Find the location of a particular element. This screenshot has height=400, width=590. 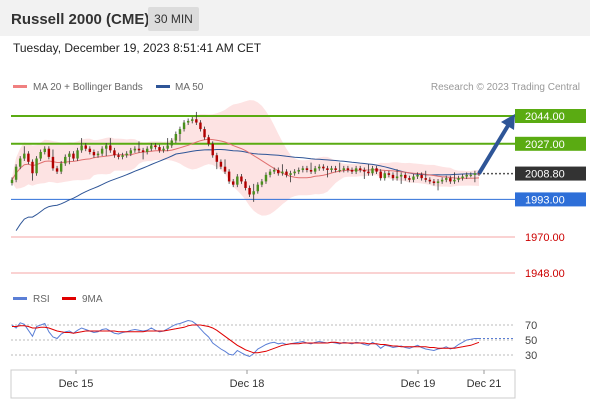

credit-text: Research © 2023 Trading Central is located at coordinates (505, 87).